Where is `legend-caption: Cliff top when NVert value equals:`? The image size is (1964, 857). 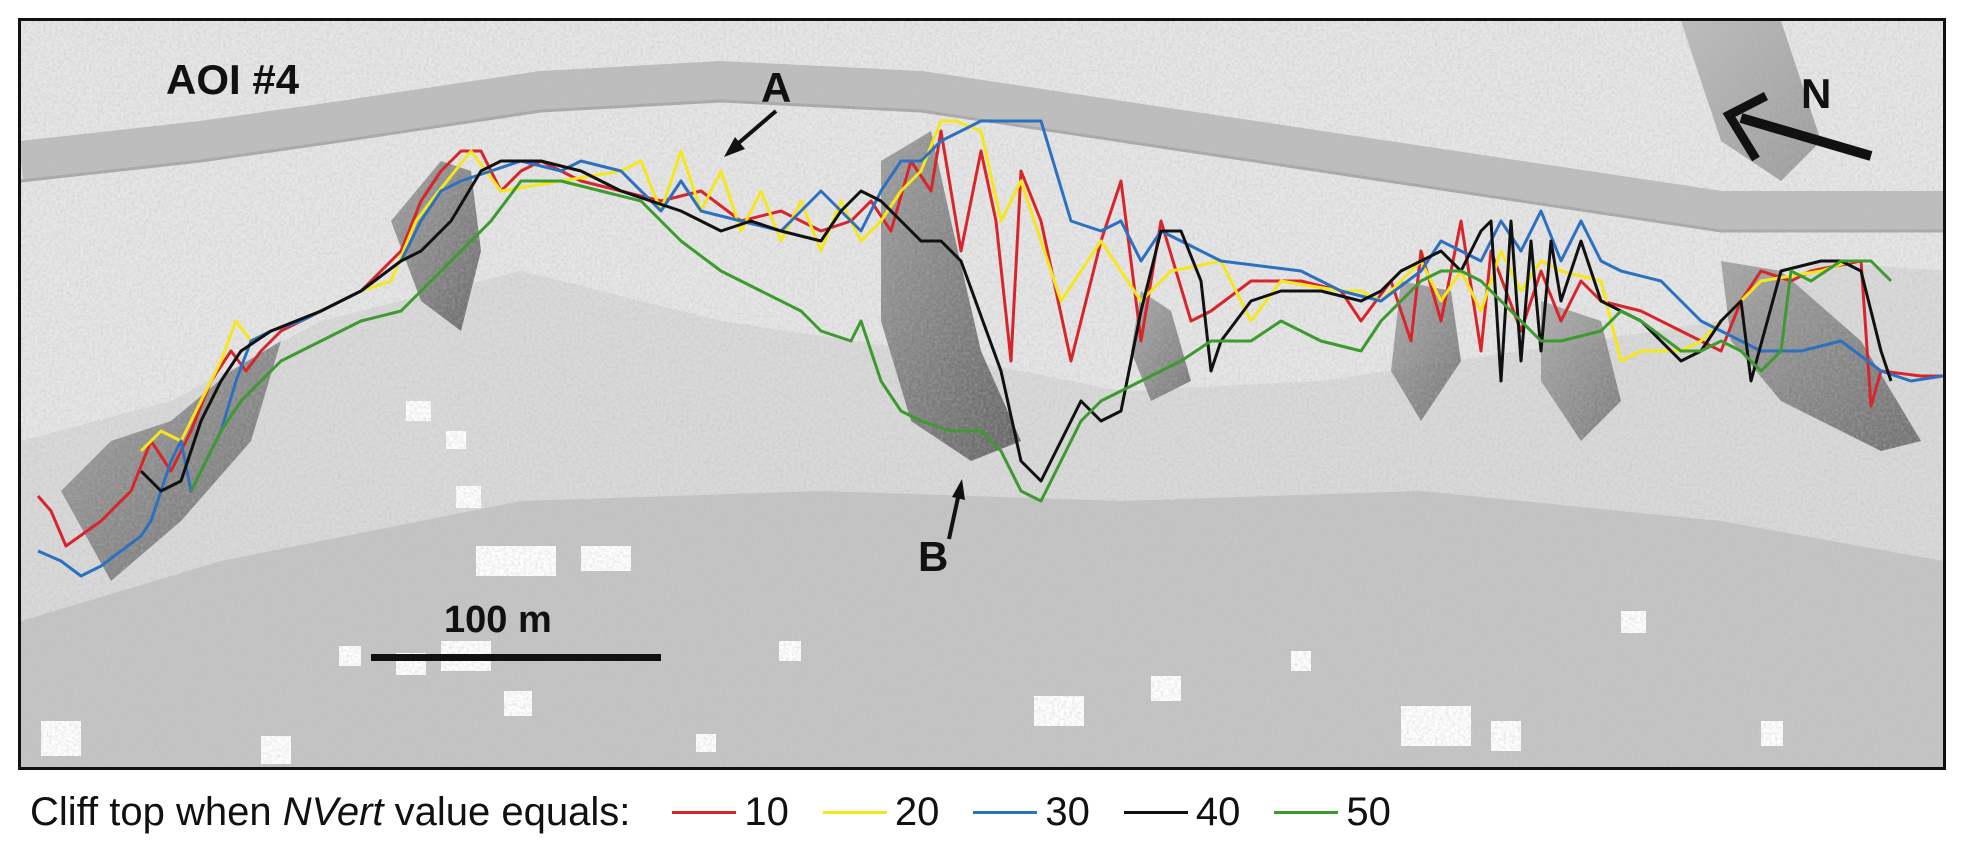 legend-caption: Cliff top when NVert value equals: is located at coordinates (330, 812).